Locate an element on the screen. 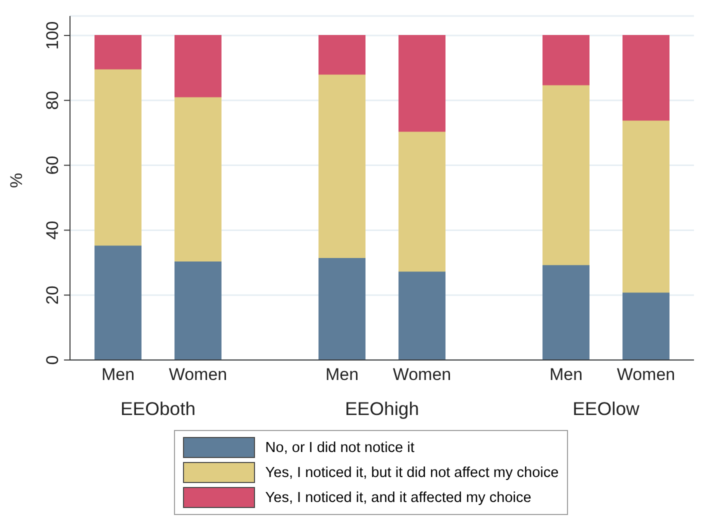 The width and height of the screenshot is (712, 525). y-tick-label: 100 is located at coordinates (52, 35).